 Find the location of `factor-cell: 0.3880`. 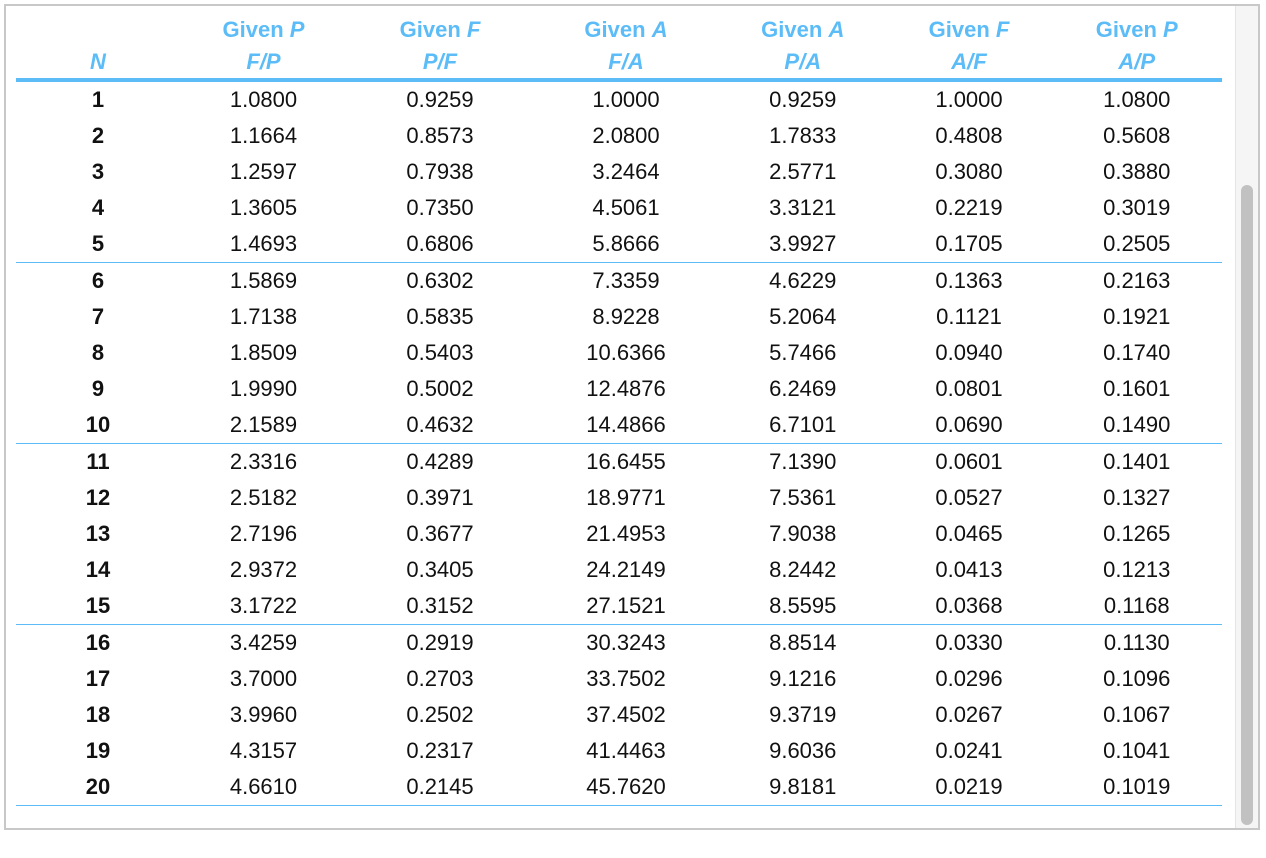

factor-cell: 0.3880 is located at coordinates (1137, 171).